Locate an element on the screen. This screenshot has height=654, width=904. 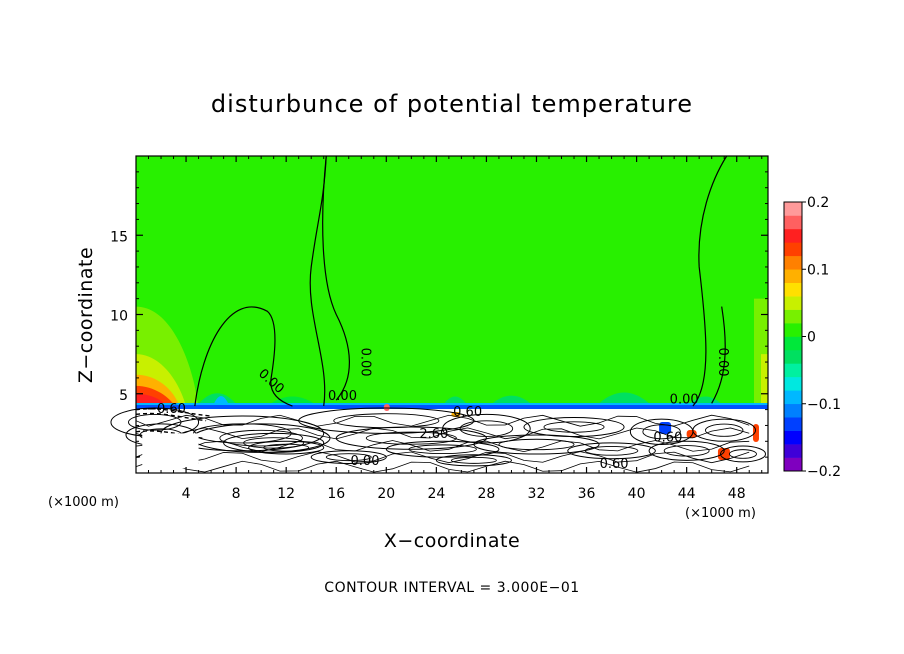
x-tick-label: 24 is located at coordinates (436, 494).